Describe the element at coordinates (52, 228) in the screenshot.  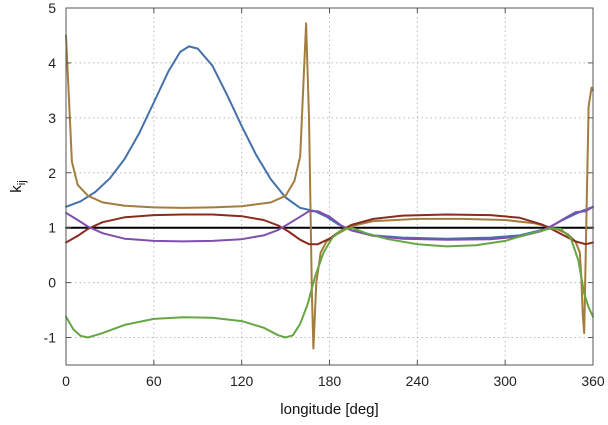
I see `y-tick-label: 1` at that location.